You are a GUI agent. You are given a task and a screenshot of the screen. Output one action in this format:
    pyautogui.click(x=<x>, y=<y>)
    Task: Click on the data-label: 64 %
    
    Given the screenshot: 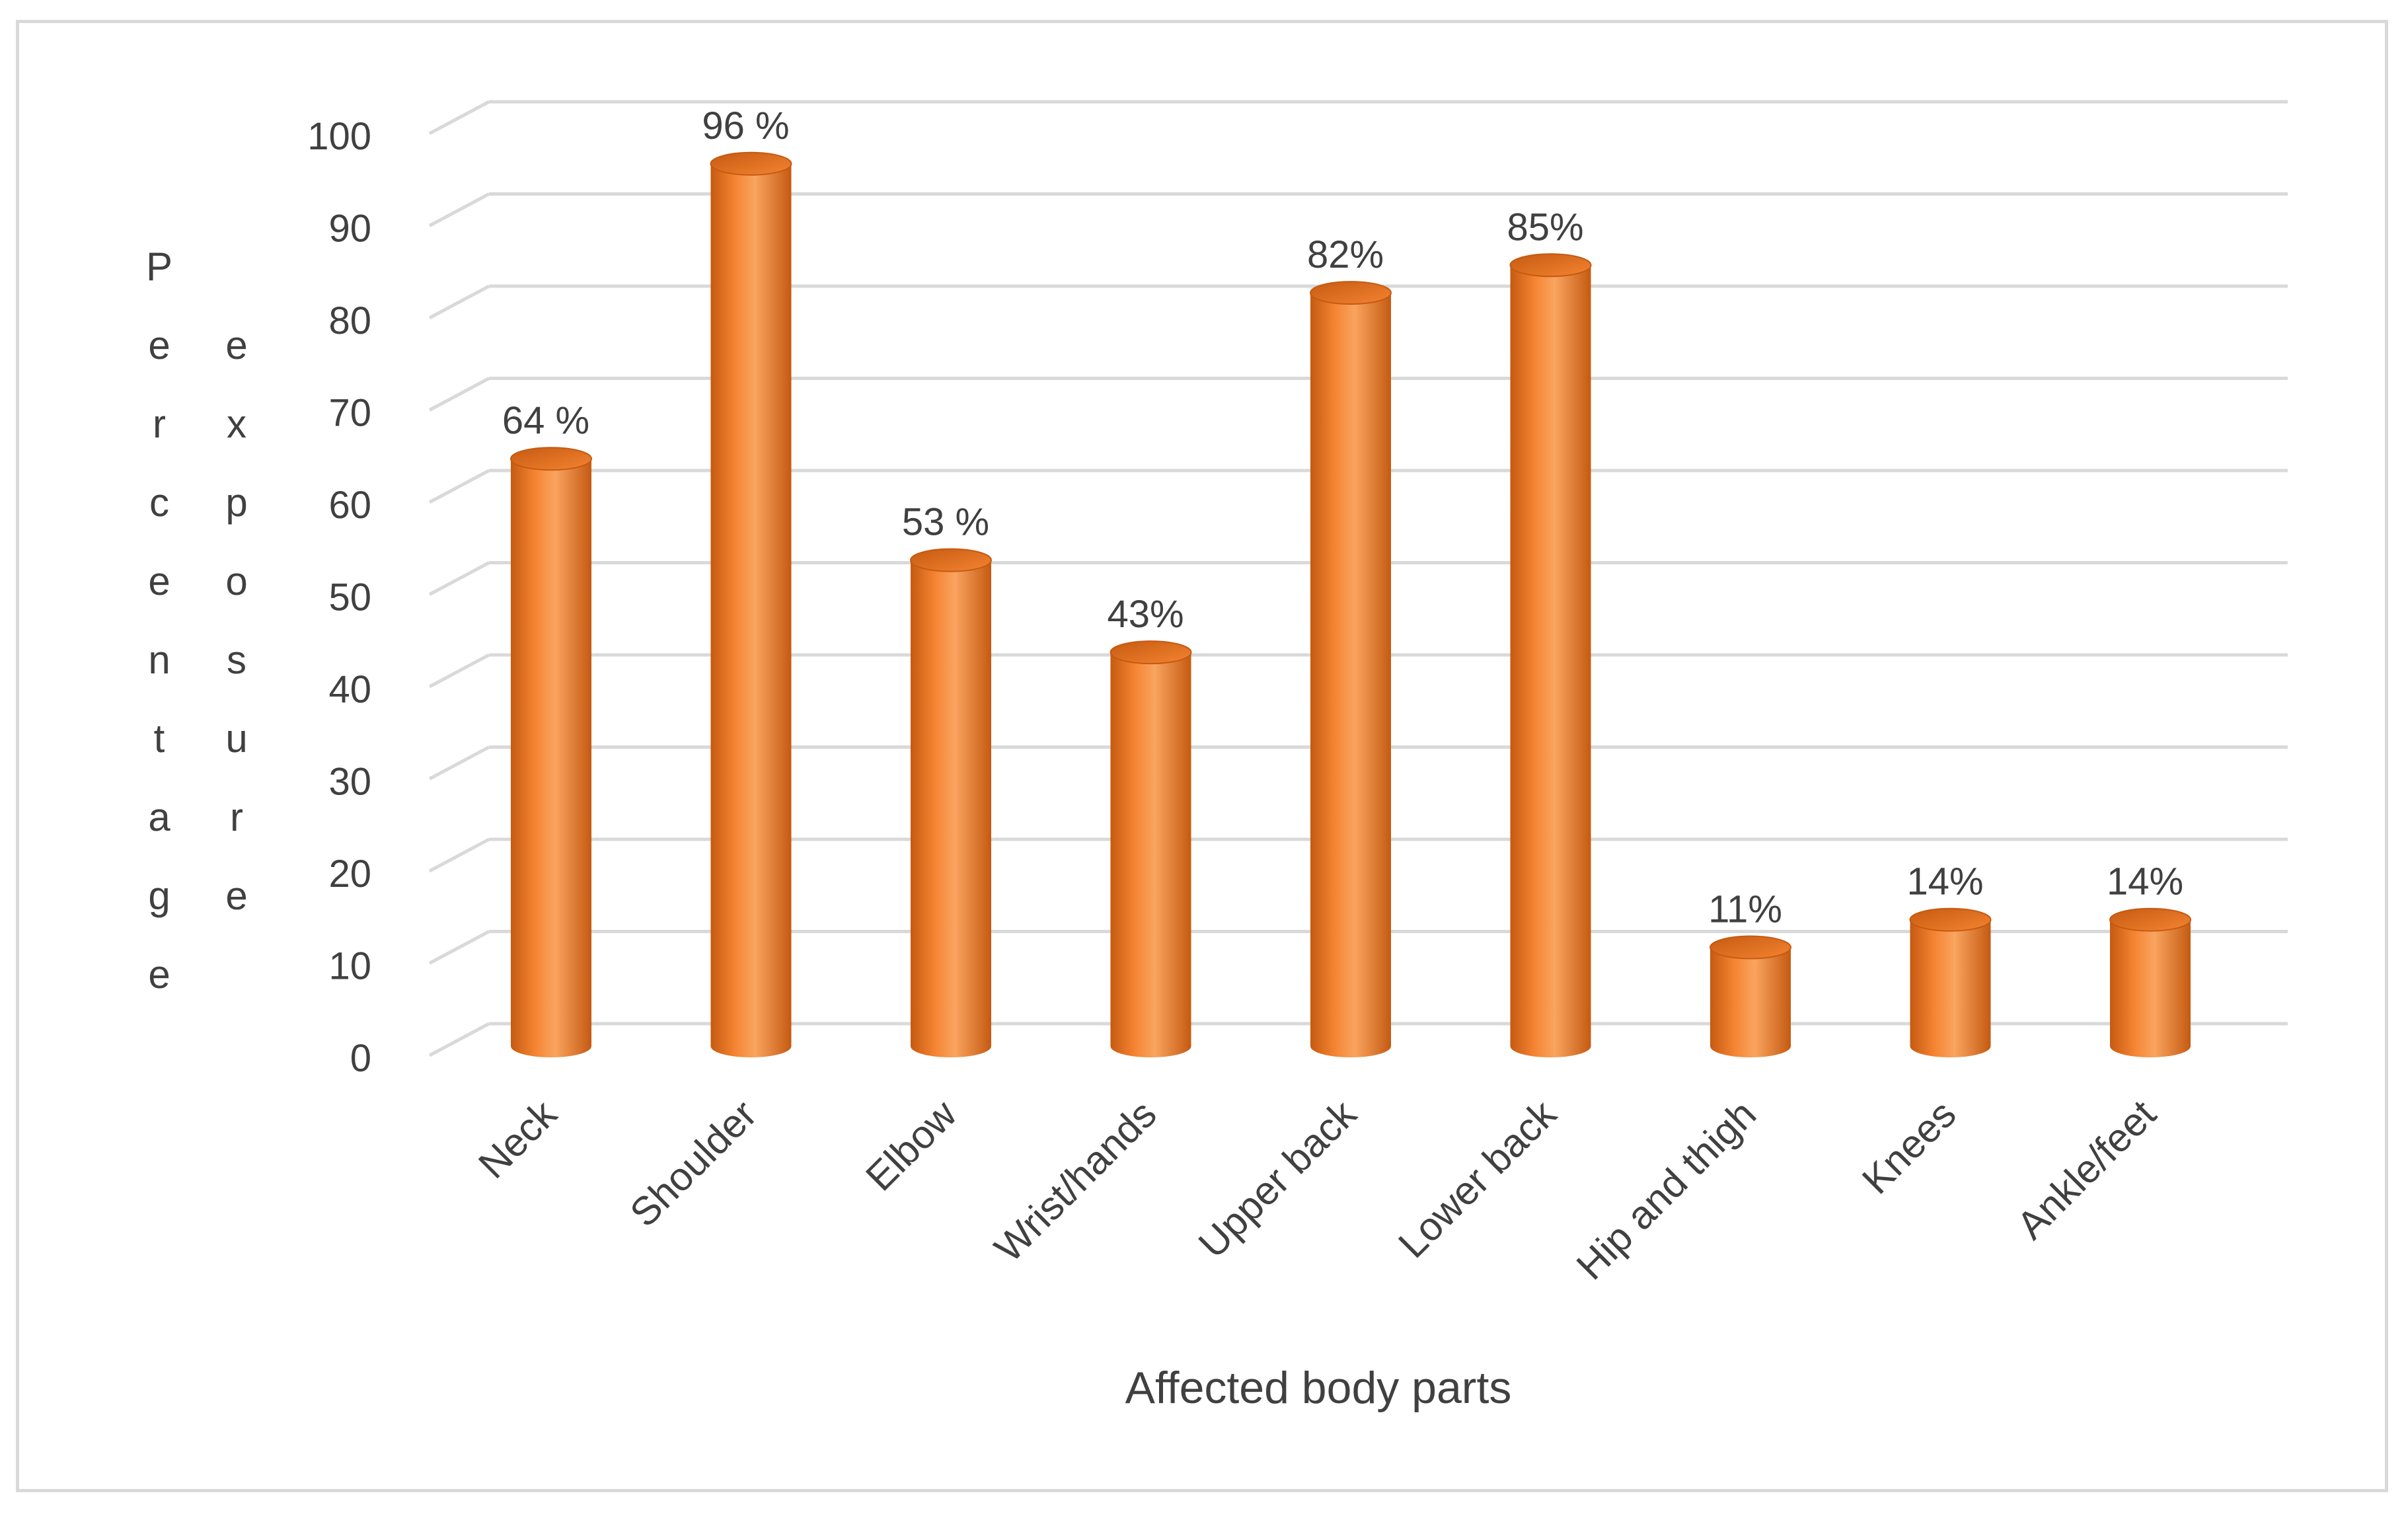 What is the action you would take?
    pyautogui.click(x=545, y=420)
    